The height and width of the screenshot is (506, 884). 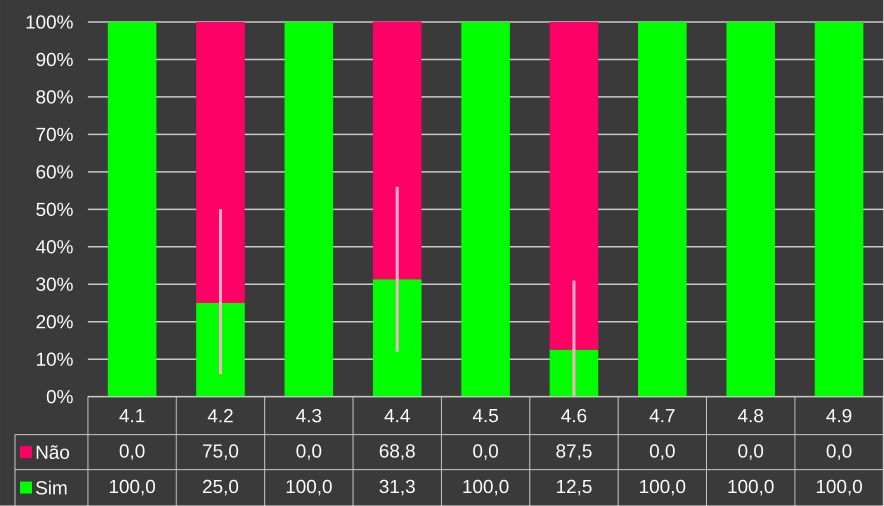 I want to click on y-tick-label: 40%, so click(x=54, y=247).